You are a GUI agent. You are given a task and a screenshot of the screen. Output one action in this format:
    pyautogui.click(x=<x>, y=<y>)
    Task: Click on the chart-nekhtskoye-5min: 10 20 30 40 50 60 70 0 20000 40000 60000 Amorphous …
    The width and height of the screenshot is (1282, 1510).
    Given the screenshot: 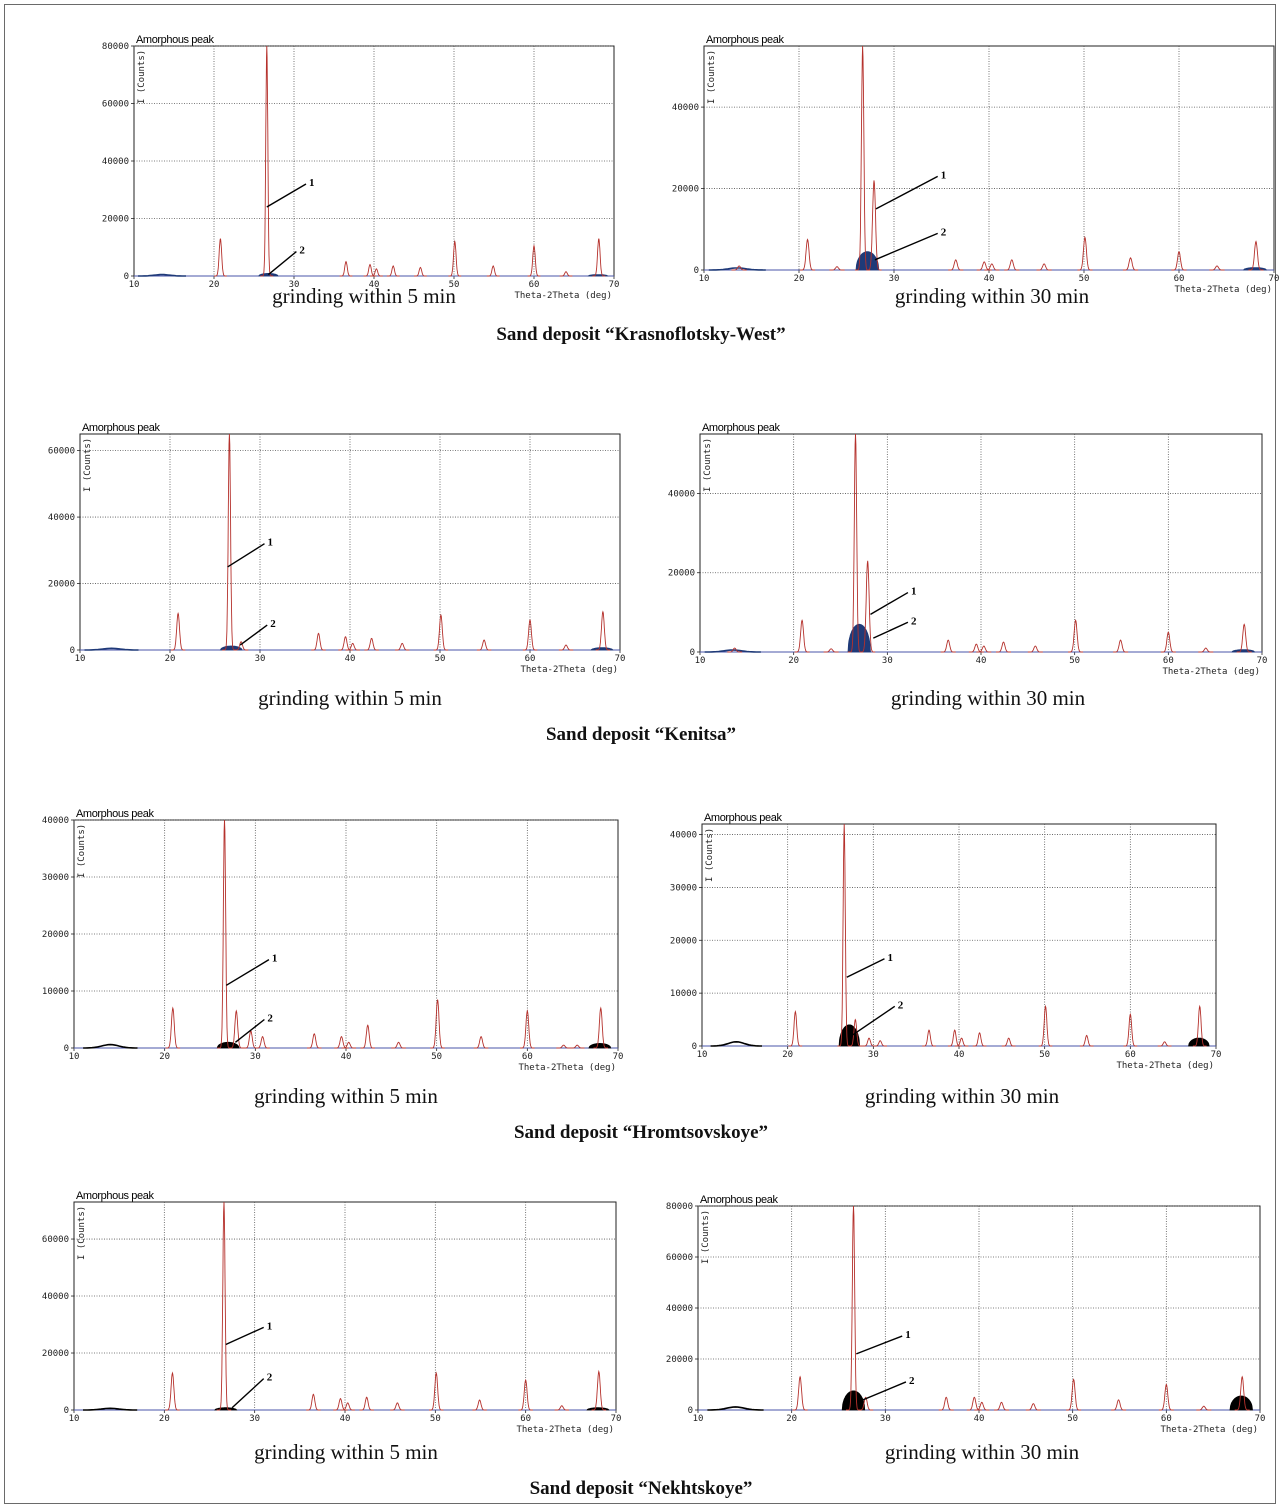 What is the action you would take?
    pyautogui.click(x=323, y=1314)
    